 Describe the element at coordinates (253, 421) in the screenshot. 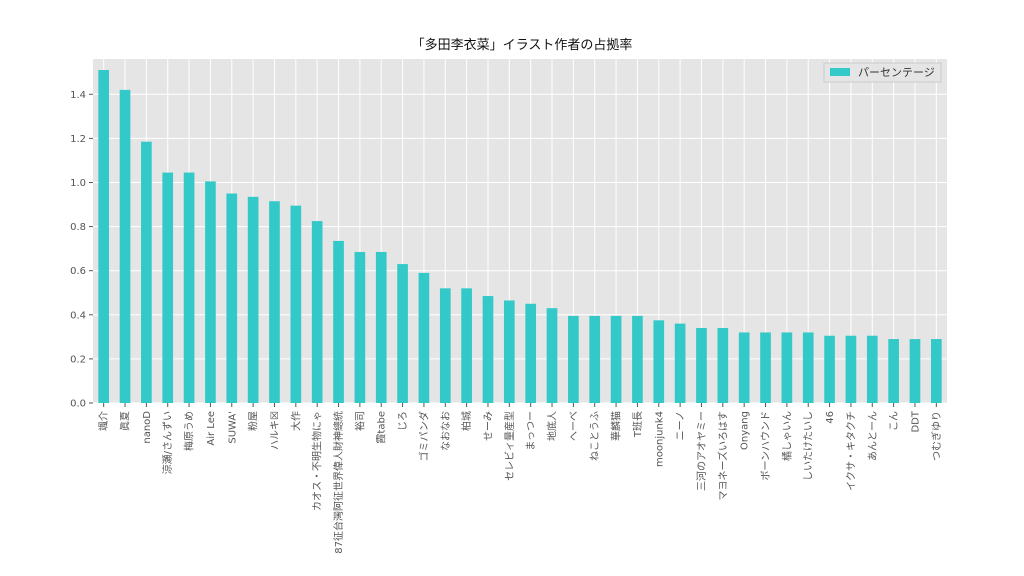

I see `x-tick-label: 粉屋` at that location.